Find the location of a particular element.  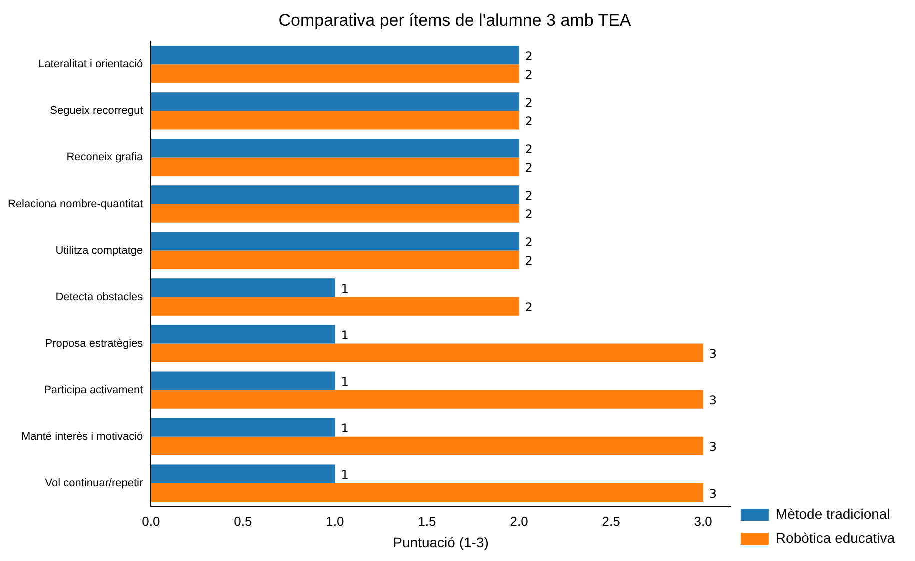

x-tick-label: 1.0 is located at coordinates (335, 521).